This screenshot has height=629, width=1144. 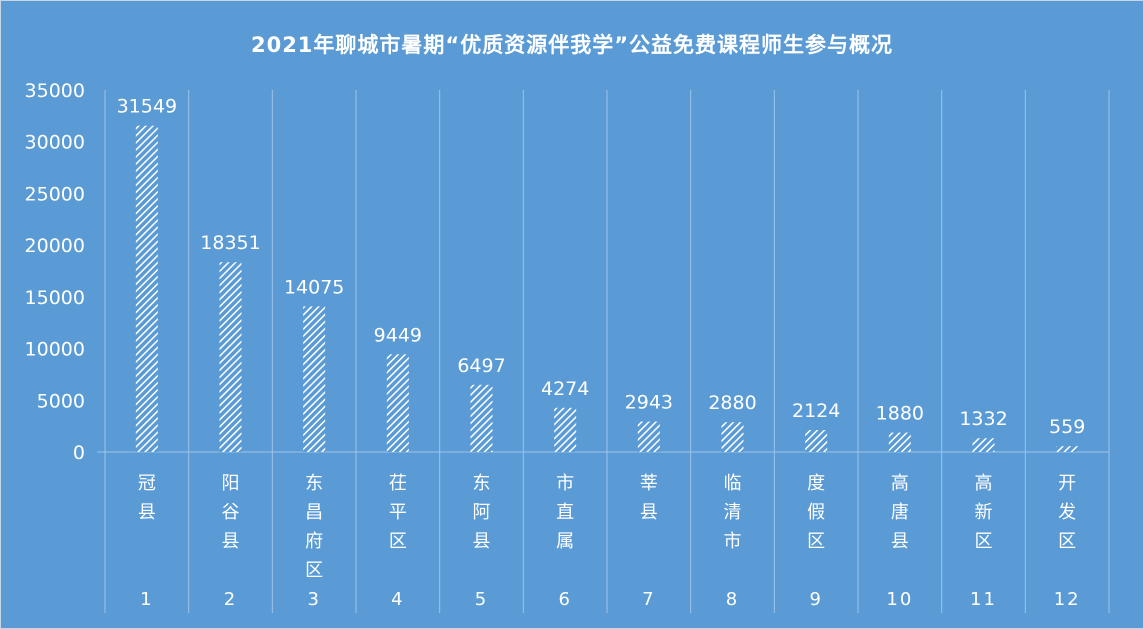 What do you see at coordinates (313, 599) in the screenshot?
I see `group-number-label: 3` at bounding box center [313, 599].